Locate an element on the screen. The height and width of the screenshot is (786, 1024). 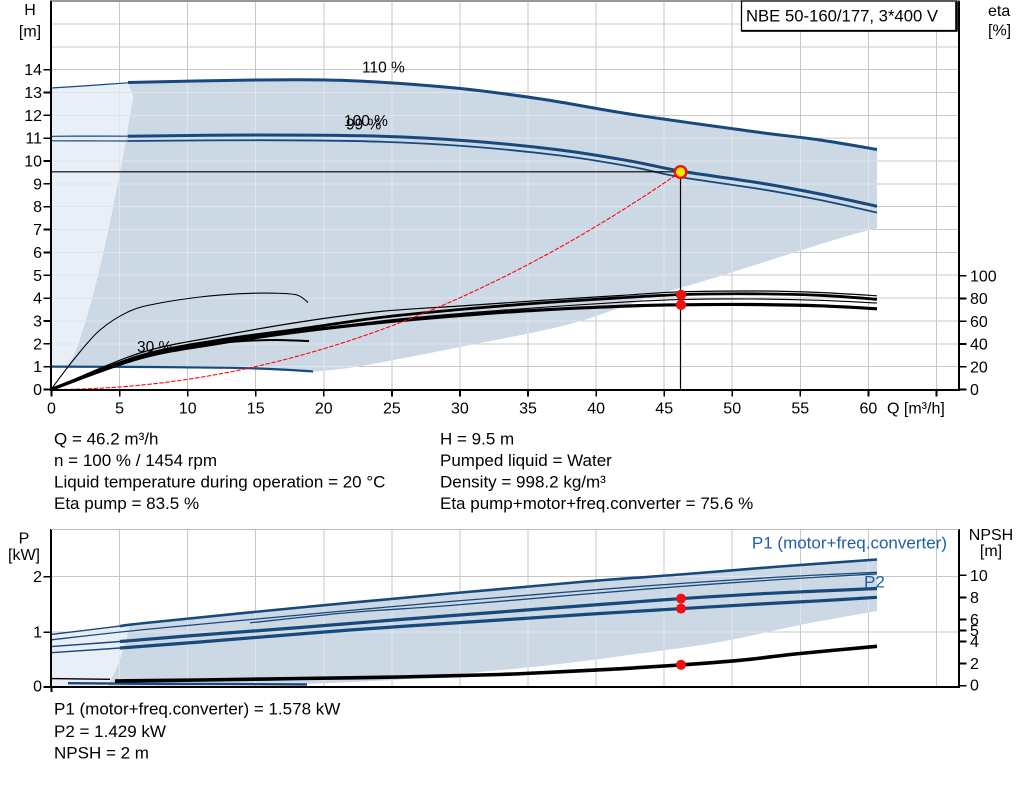
svg-text: P1 (motor+freq.converter) is located at coordinates (849, 543).